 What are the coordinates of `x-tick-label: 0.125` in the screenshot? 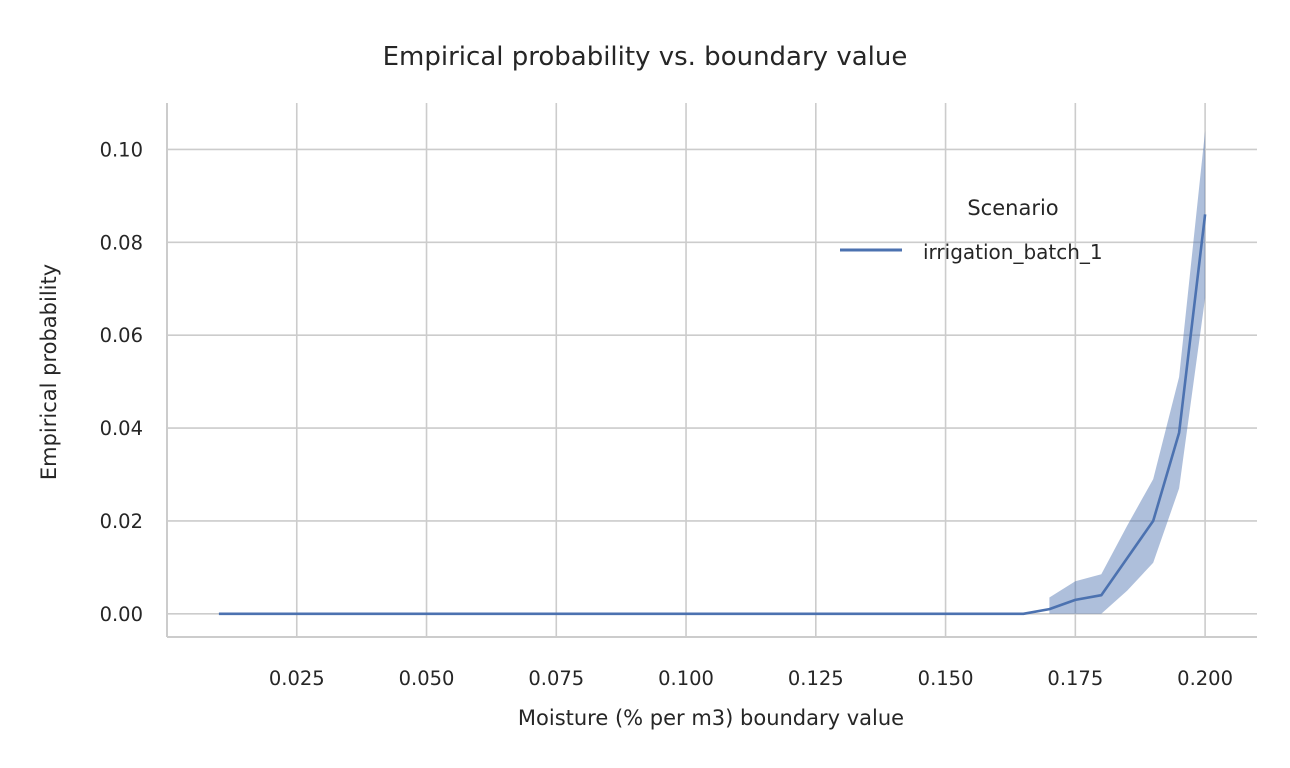 It's located at (816, 678).